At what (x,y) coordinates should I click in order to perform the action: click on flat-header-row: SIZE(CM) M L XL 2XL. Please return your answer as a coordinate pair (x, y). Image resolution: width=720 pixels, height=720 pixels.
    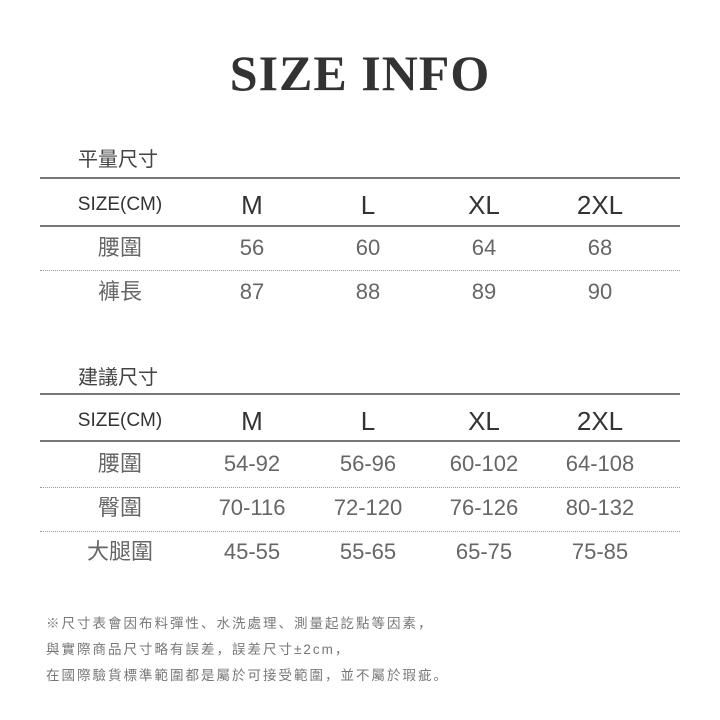
    Looking at the image, I should click on (360, 205).